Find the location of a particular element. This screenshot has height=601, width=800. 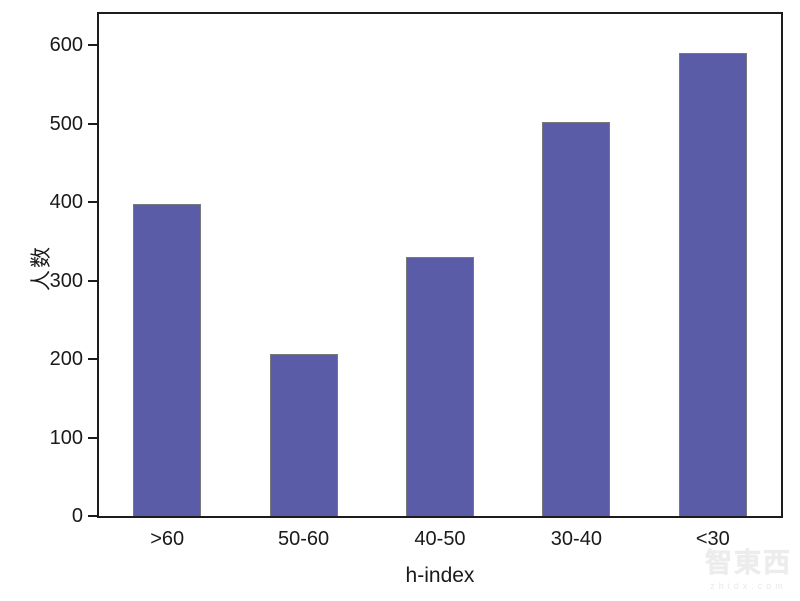

watermark: 智東西 zhidx.com is located at coordinates (748, 566).